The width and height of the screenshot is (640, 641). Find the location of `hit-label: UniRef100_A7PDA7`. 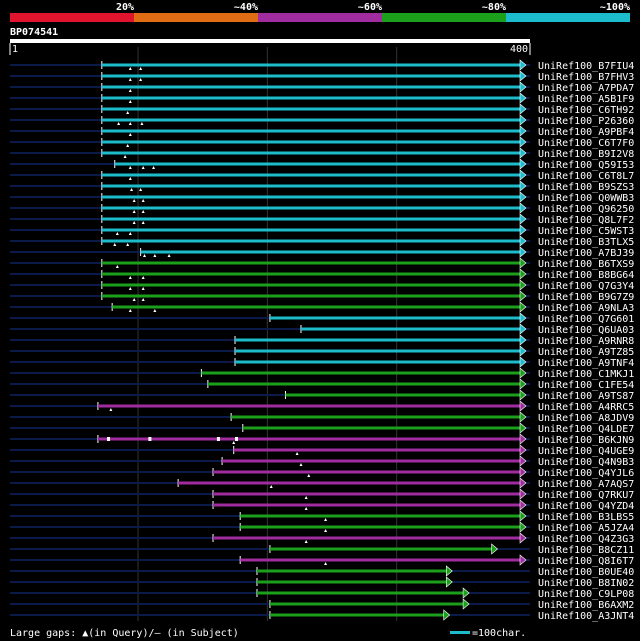

hit-label: UniRef100_A7PDA7 is located at coordinates (586, 88).